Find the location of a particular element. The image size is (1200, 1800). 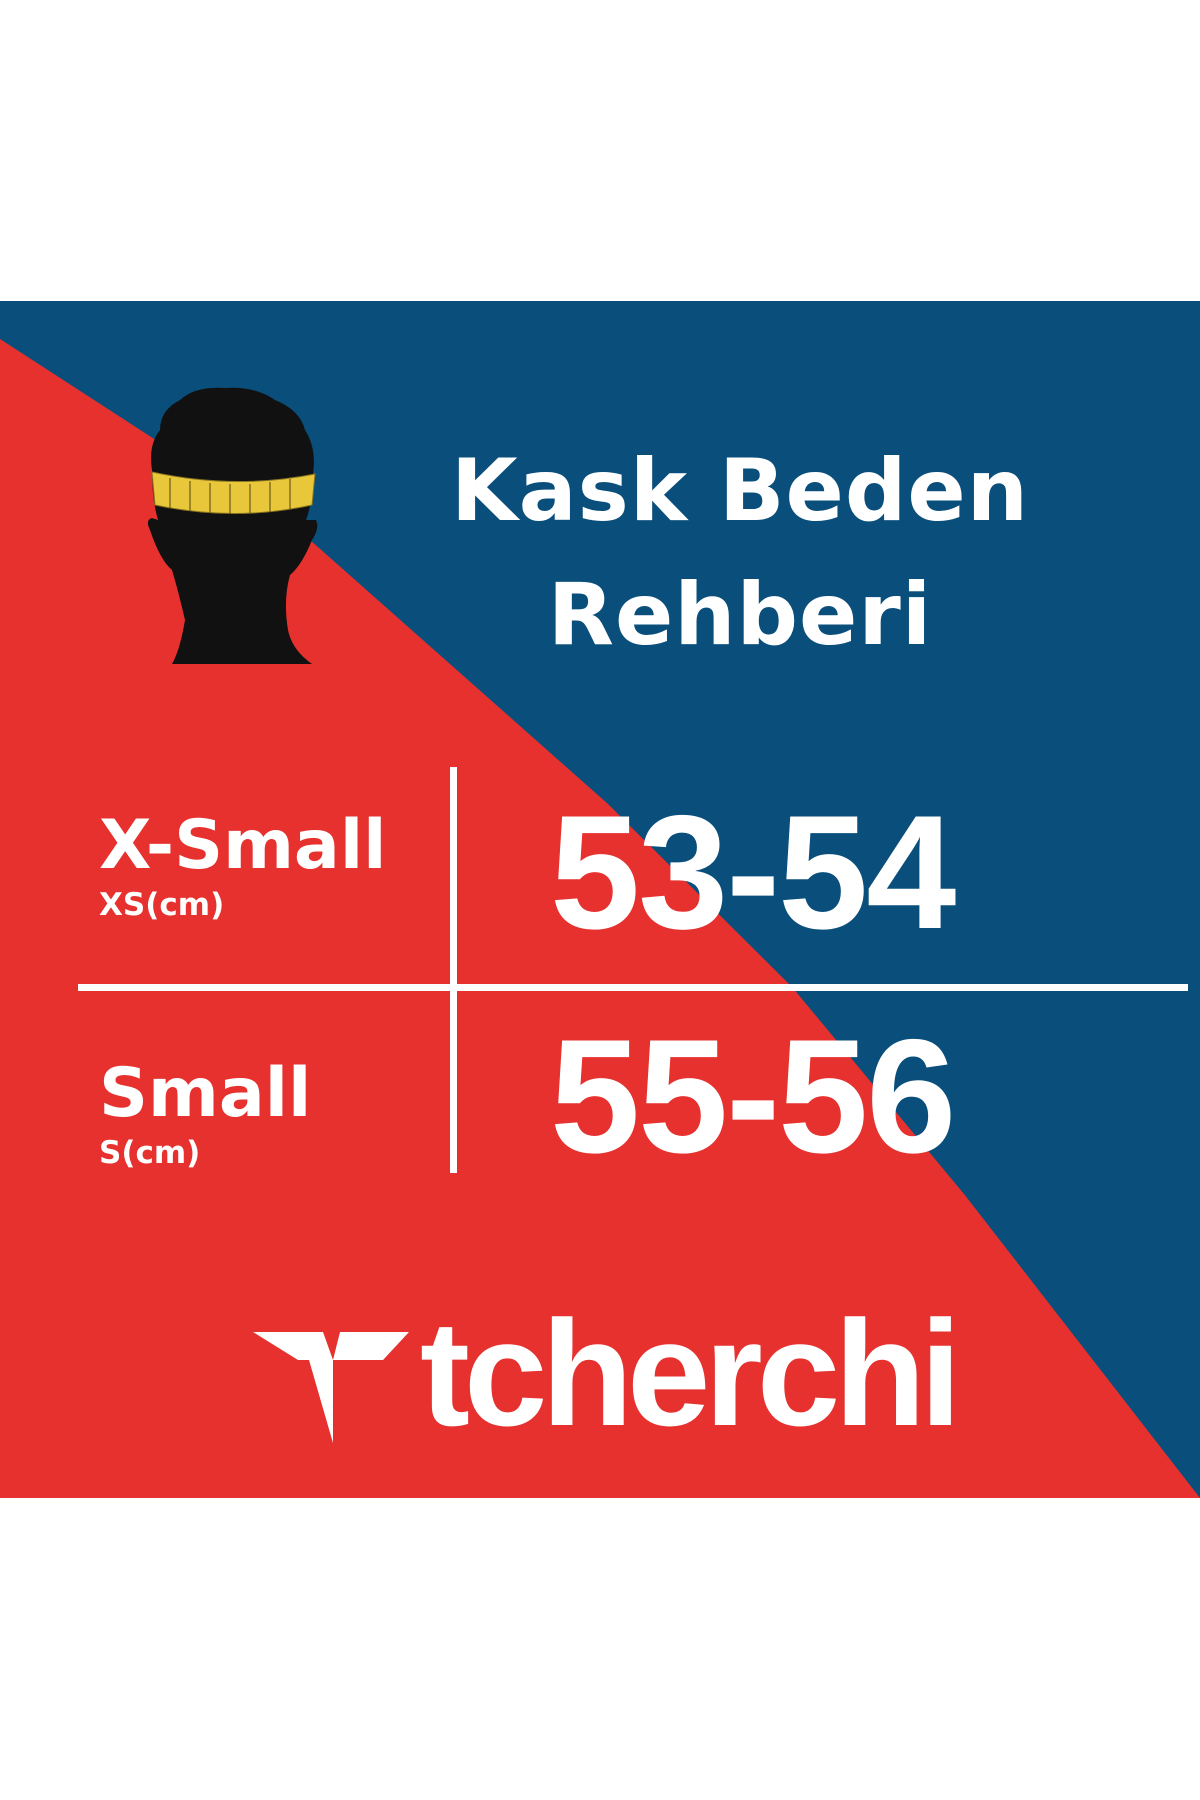

page-title-line-1: Kask Beden is located at coordinates (740, 491).